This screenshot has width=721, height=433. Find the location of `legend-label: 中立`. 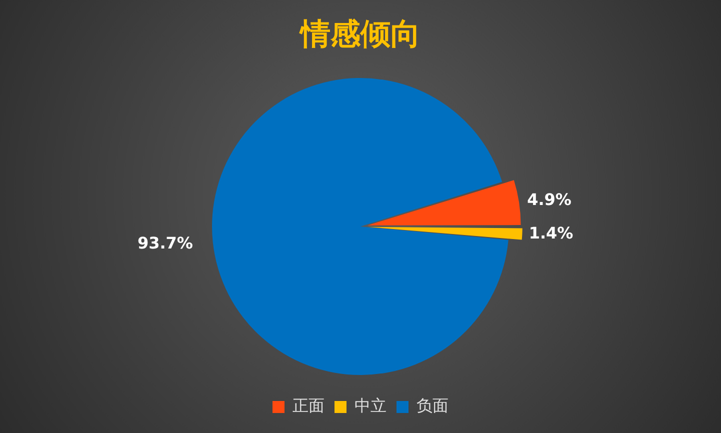

legend-label: 中立 is located at coordinates (370, 406).